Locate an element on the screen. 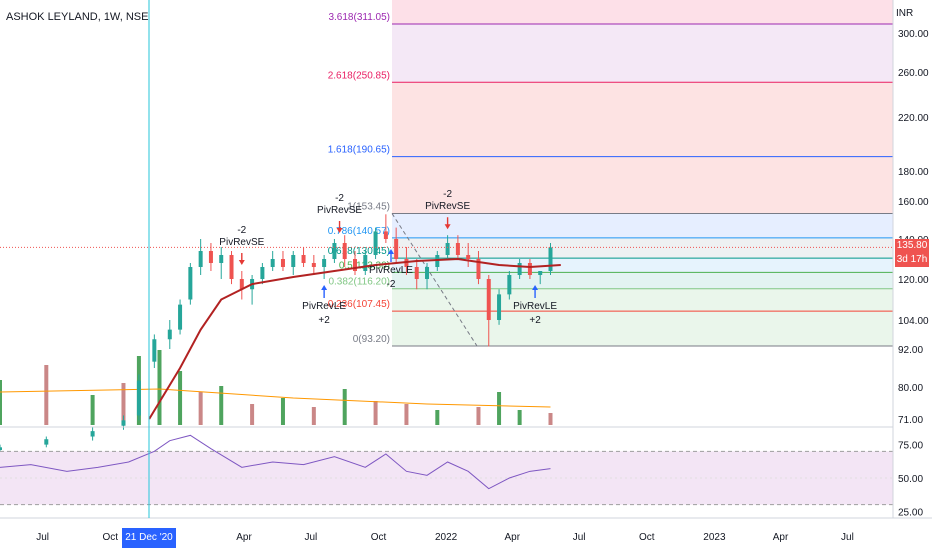 The height and width of the screenshot is (550, 932). time-tick: 2023 is located at coordinates (714, 537).